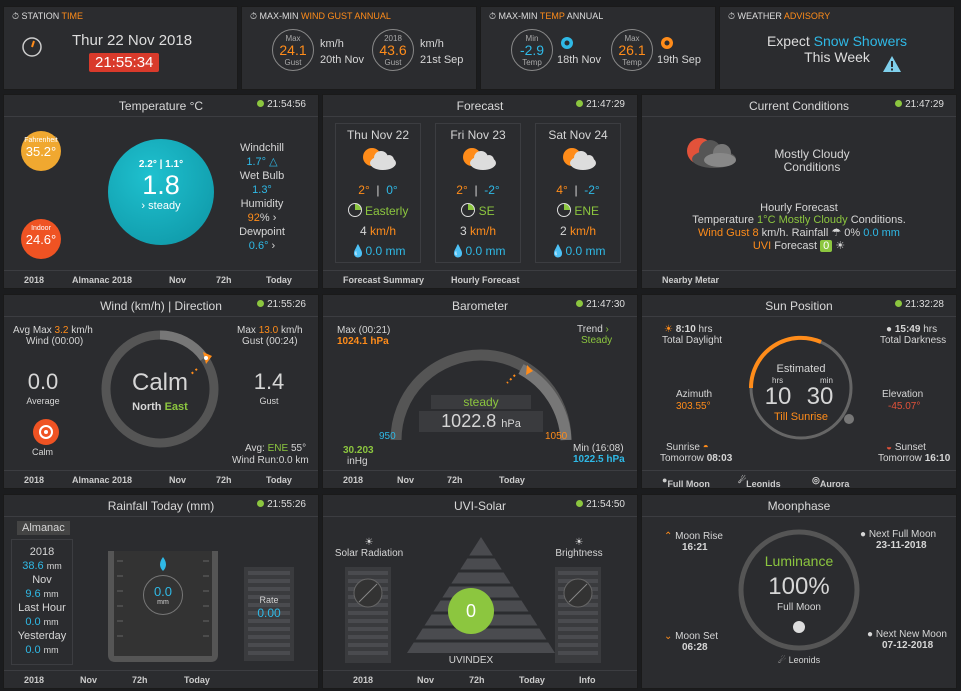 This screenshot has height=691, width=961. I want to click on min-temp-gauge: Min -2.9 Temp, so click(532, 50).